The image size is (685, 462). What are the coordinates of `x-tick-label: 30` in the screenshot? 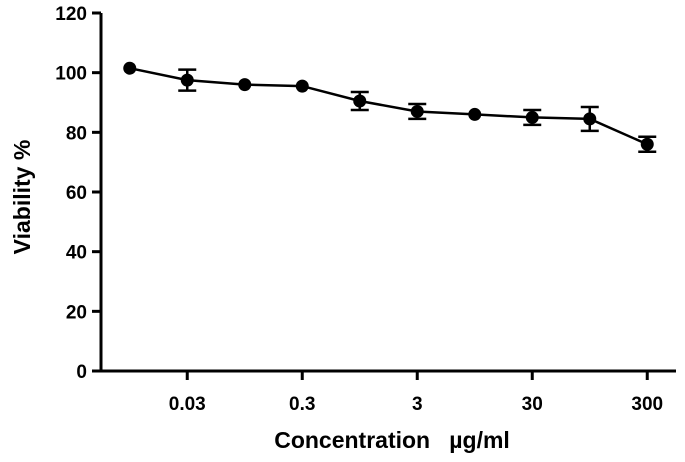 It's located at (532, 404).